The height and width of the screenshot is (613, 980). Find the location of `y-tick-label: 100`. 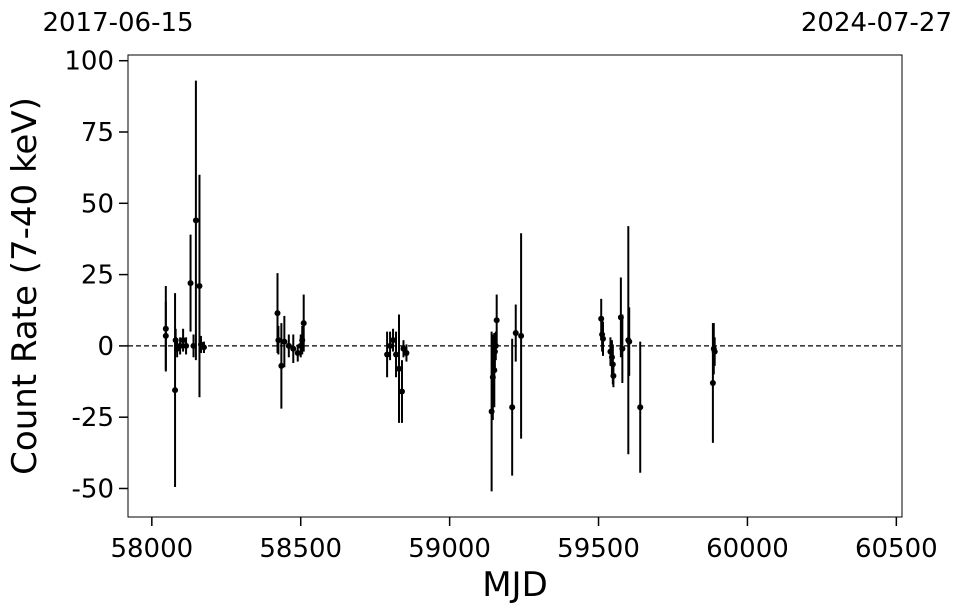

y-tick-label: 100 is located at coordinates (89, 62).